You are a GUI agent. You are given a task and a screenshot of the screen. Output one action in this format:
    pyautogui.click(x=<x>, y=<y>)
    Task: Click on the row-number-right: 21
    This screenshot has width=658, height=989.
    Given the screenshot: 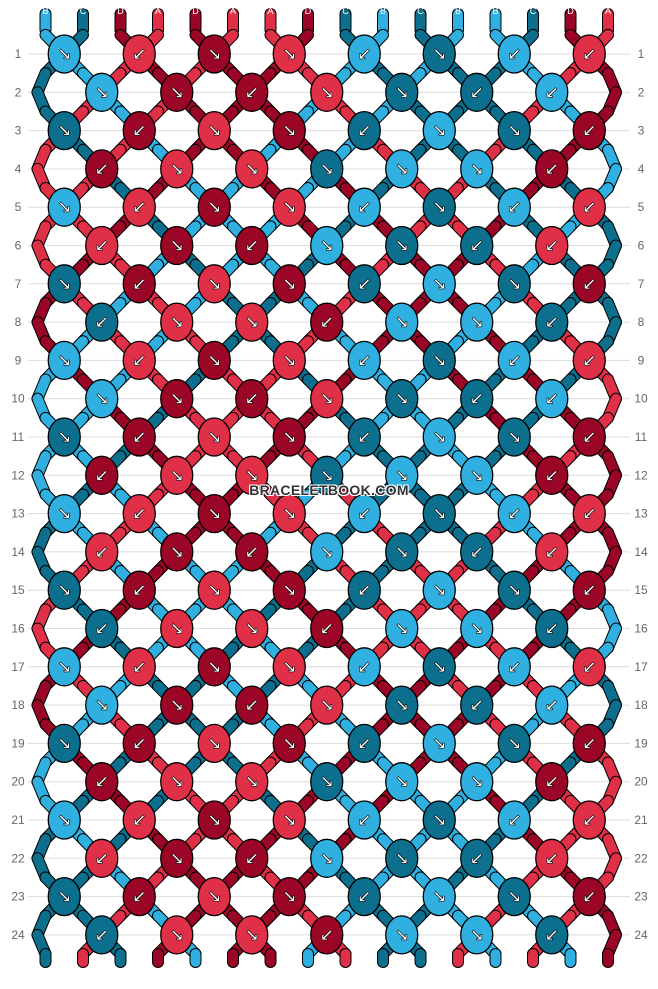 What is the action you would take?
    pyautogui.click(x=641, y=820)
    